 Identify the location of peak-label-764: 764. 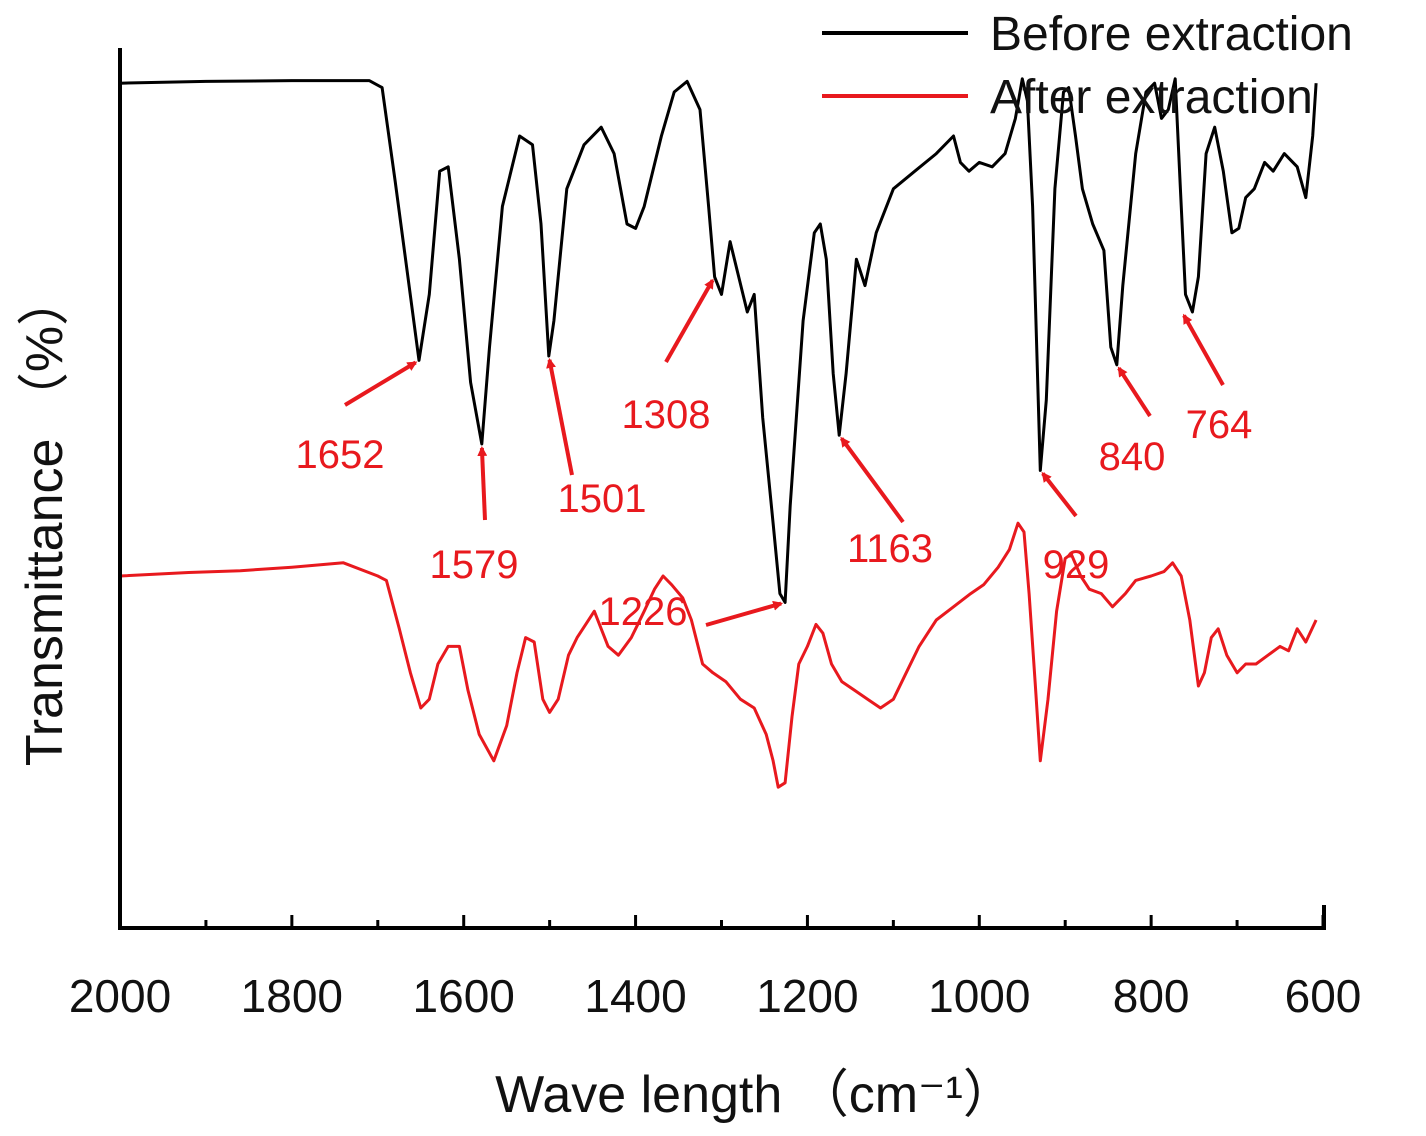
(1219, 425).